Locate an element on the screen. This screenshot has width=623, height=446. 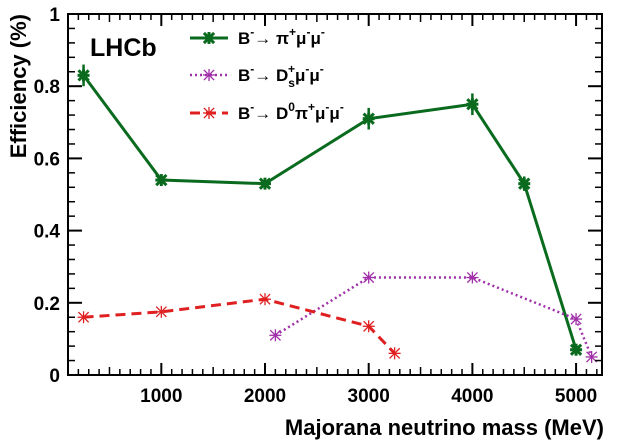
legend-entry: B-→ π+μ-μ- is located at coordinates (257, 36).